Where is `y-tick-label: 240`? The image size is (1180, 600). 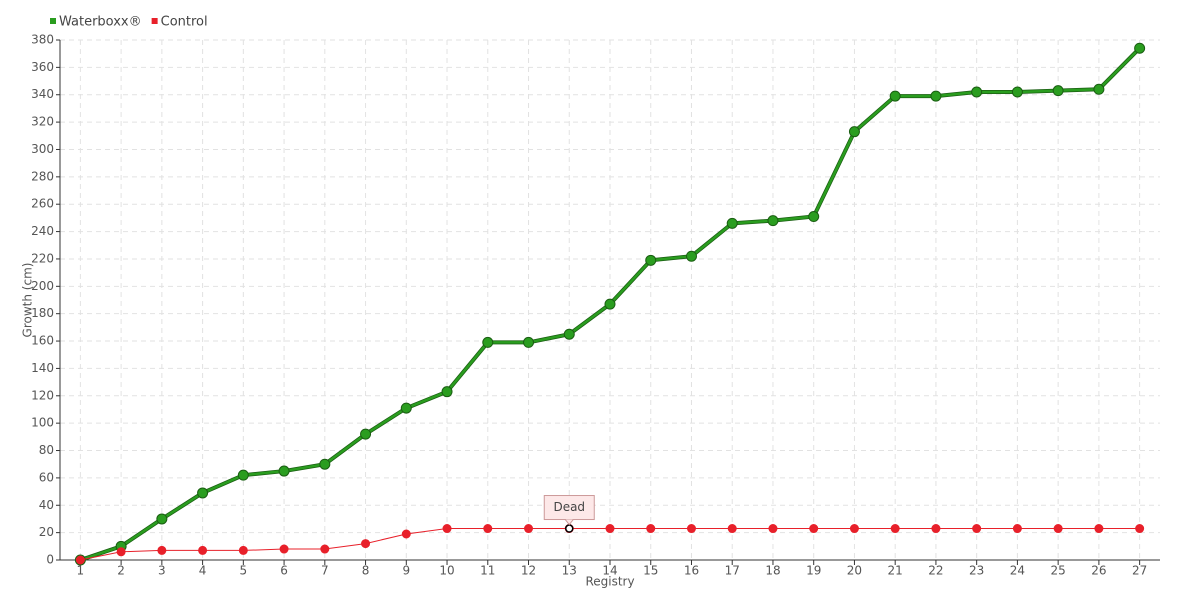 y-tick-label: 240 is located at coordinates (42, 231).